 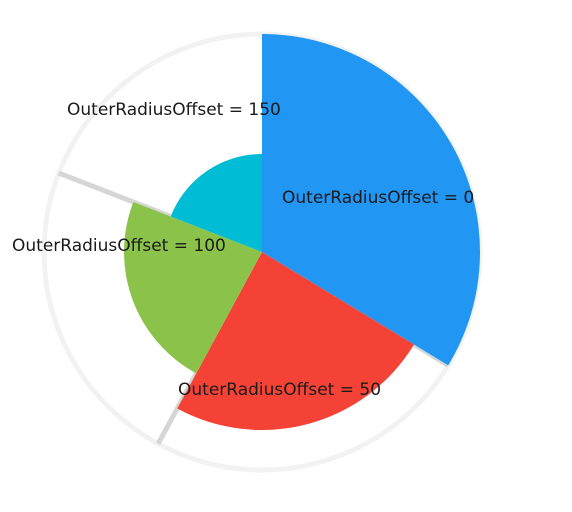 What do you see at coordinates (378, 198) in the screenshot?
I see `slice-label-0: OuterRadiusOffset = 0` at bounding box center [378, 198].